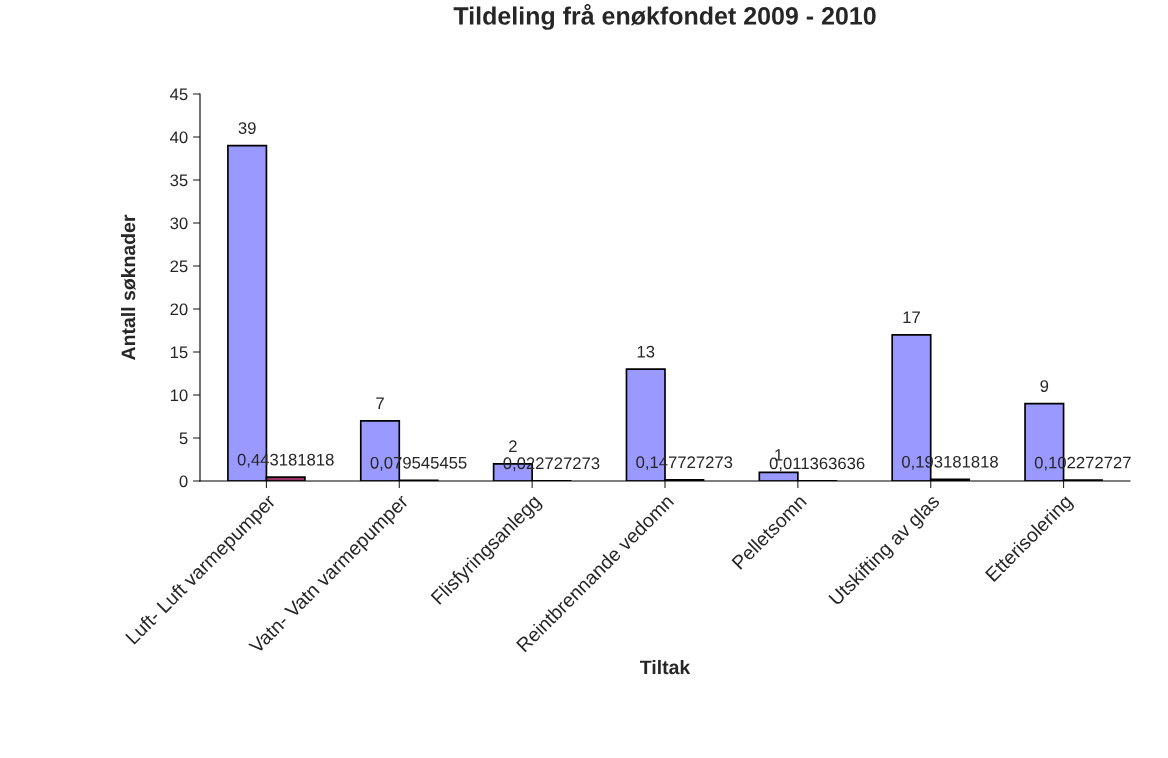  I want to click on y-tick-label: 20, so click(179, 309).